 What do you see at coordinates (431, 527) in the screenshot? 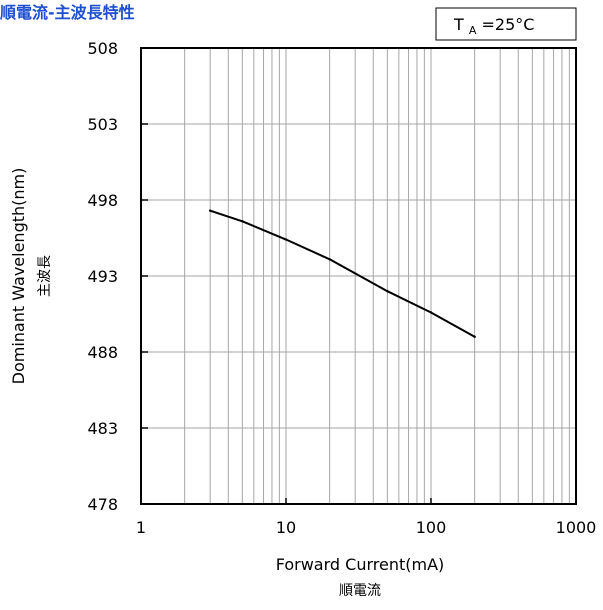
I see `x-tick-label: 100` at bounding box center [431, 527].